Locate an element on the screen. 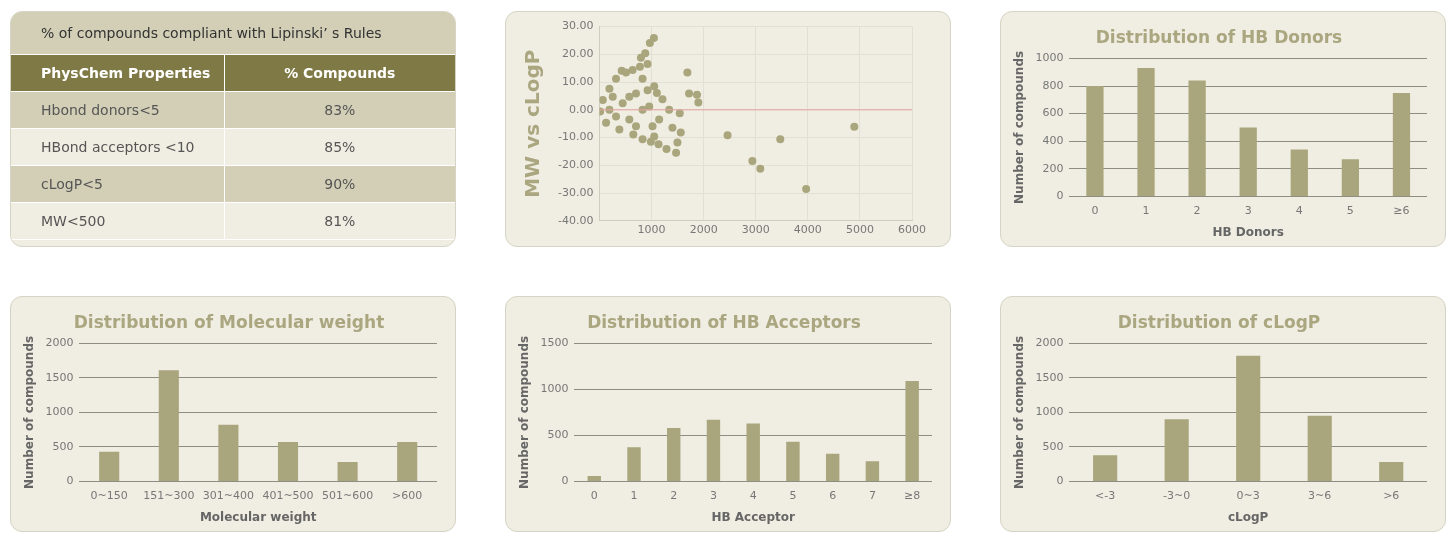 The height and width of the screenshot is (541, 1456). x-tick-label: 0 is located at coordinates (1095, 210).